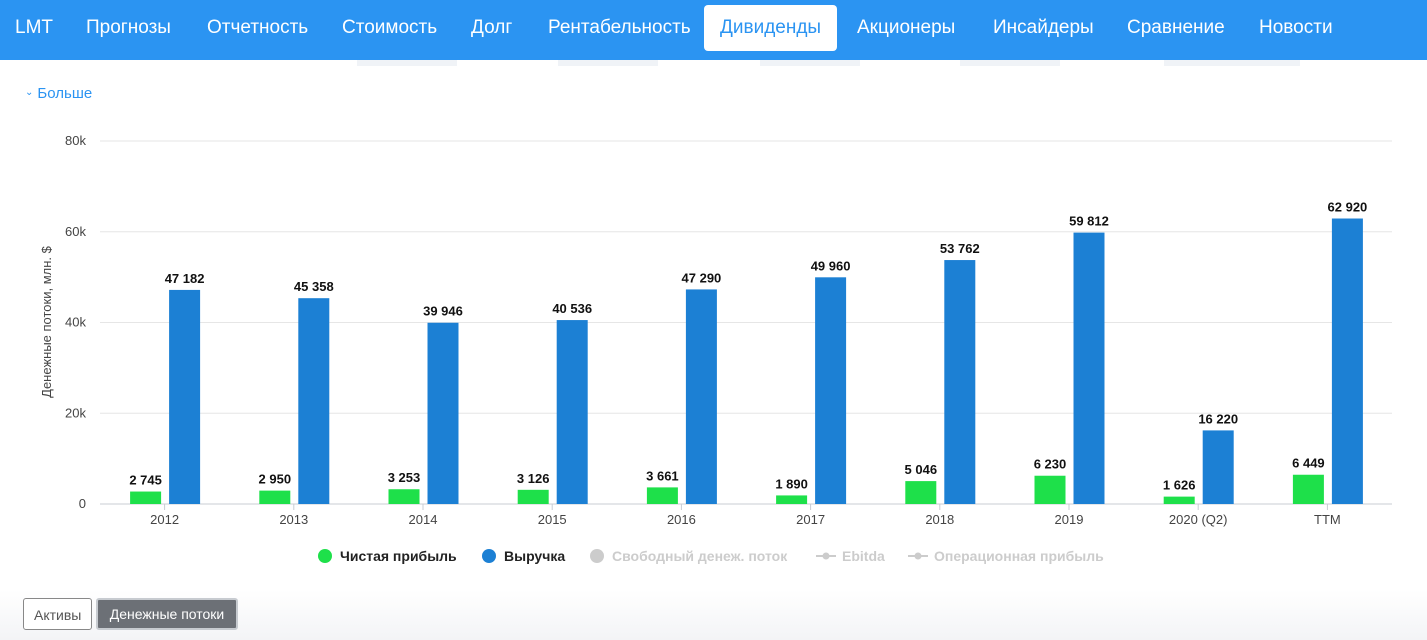 This screenshot has width=1427, height=640. What do you see at coordinates (390, 27) in the screenshot?
I see `nav-item-3: Стоимость` at bounding box center [390, 27].